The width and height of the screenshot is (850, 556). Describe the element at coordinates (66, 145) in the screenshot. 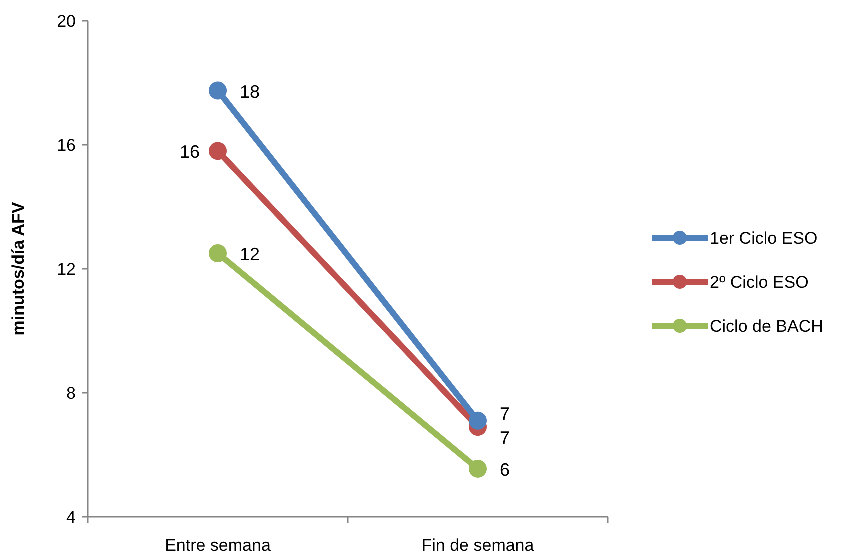

I see `y-tick-label: 16` at that location.